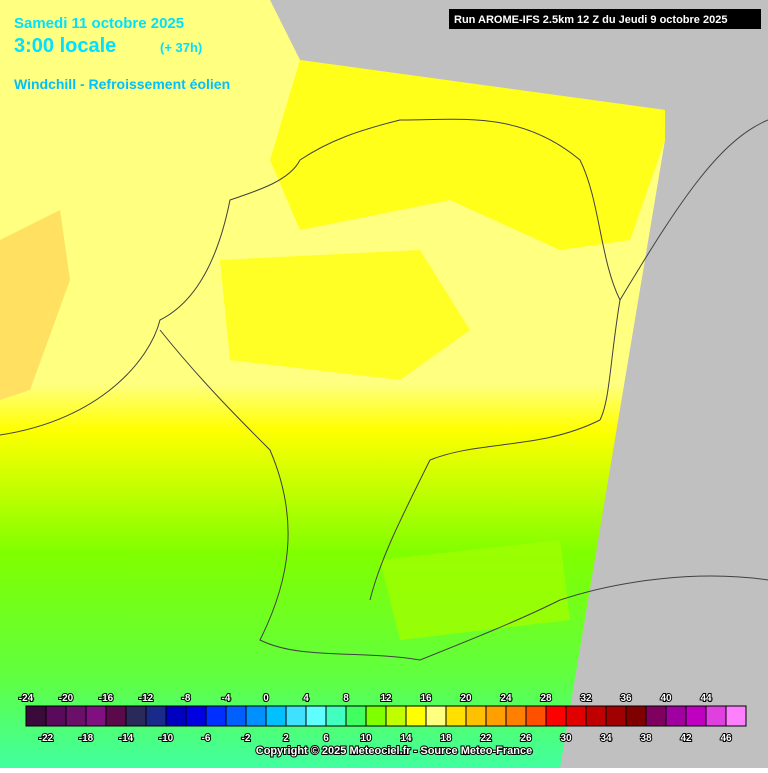 The width and height of the screenshot is (768, 773). What do you see at coordinates (586, 698) in the screenshot?
I see `legend-label: 32` at bounding box center [586, 698].